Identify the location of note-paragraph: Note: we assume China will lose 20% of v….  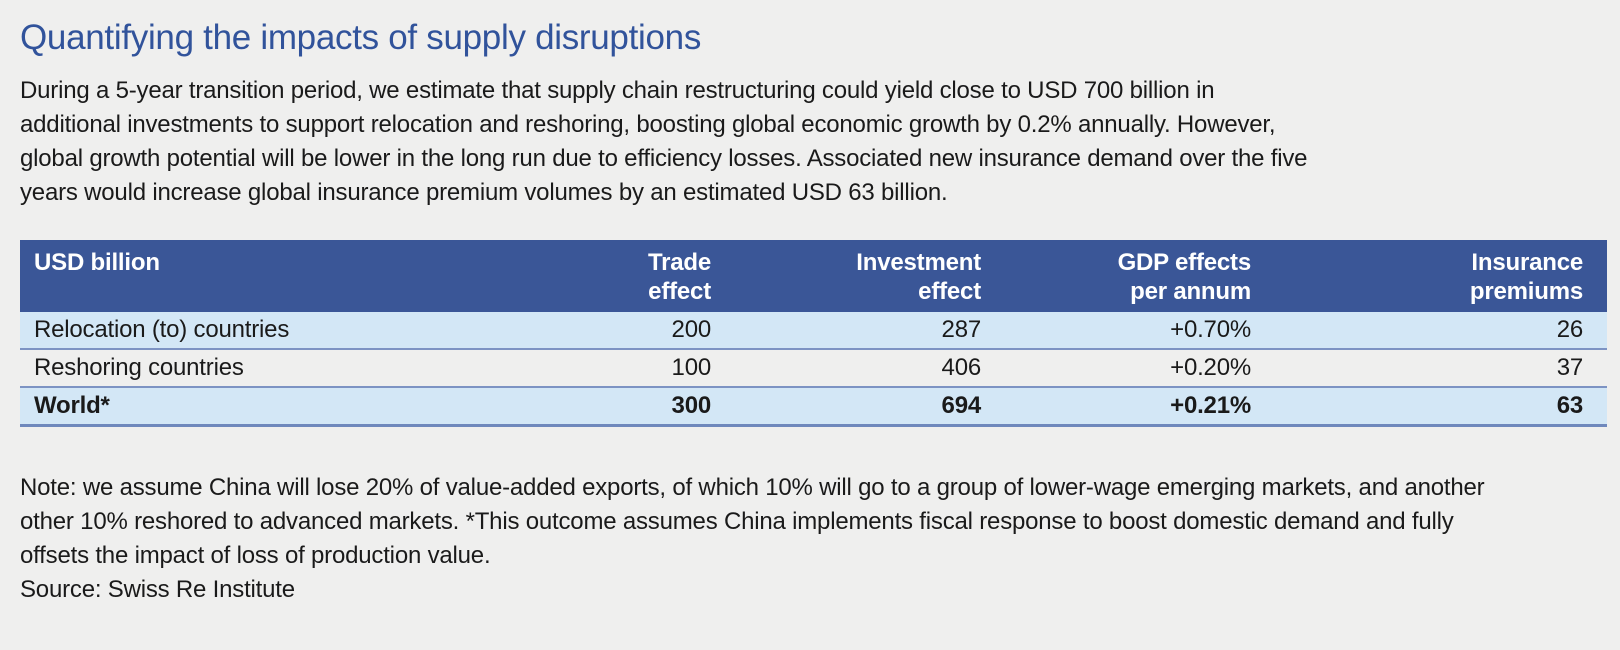
(752, 521).